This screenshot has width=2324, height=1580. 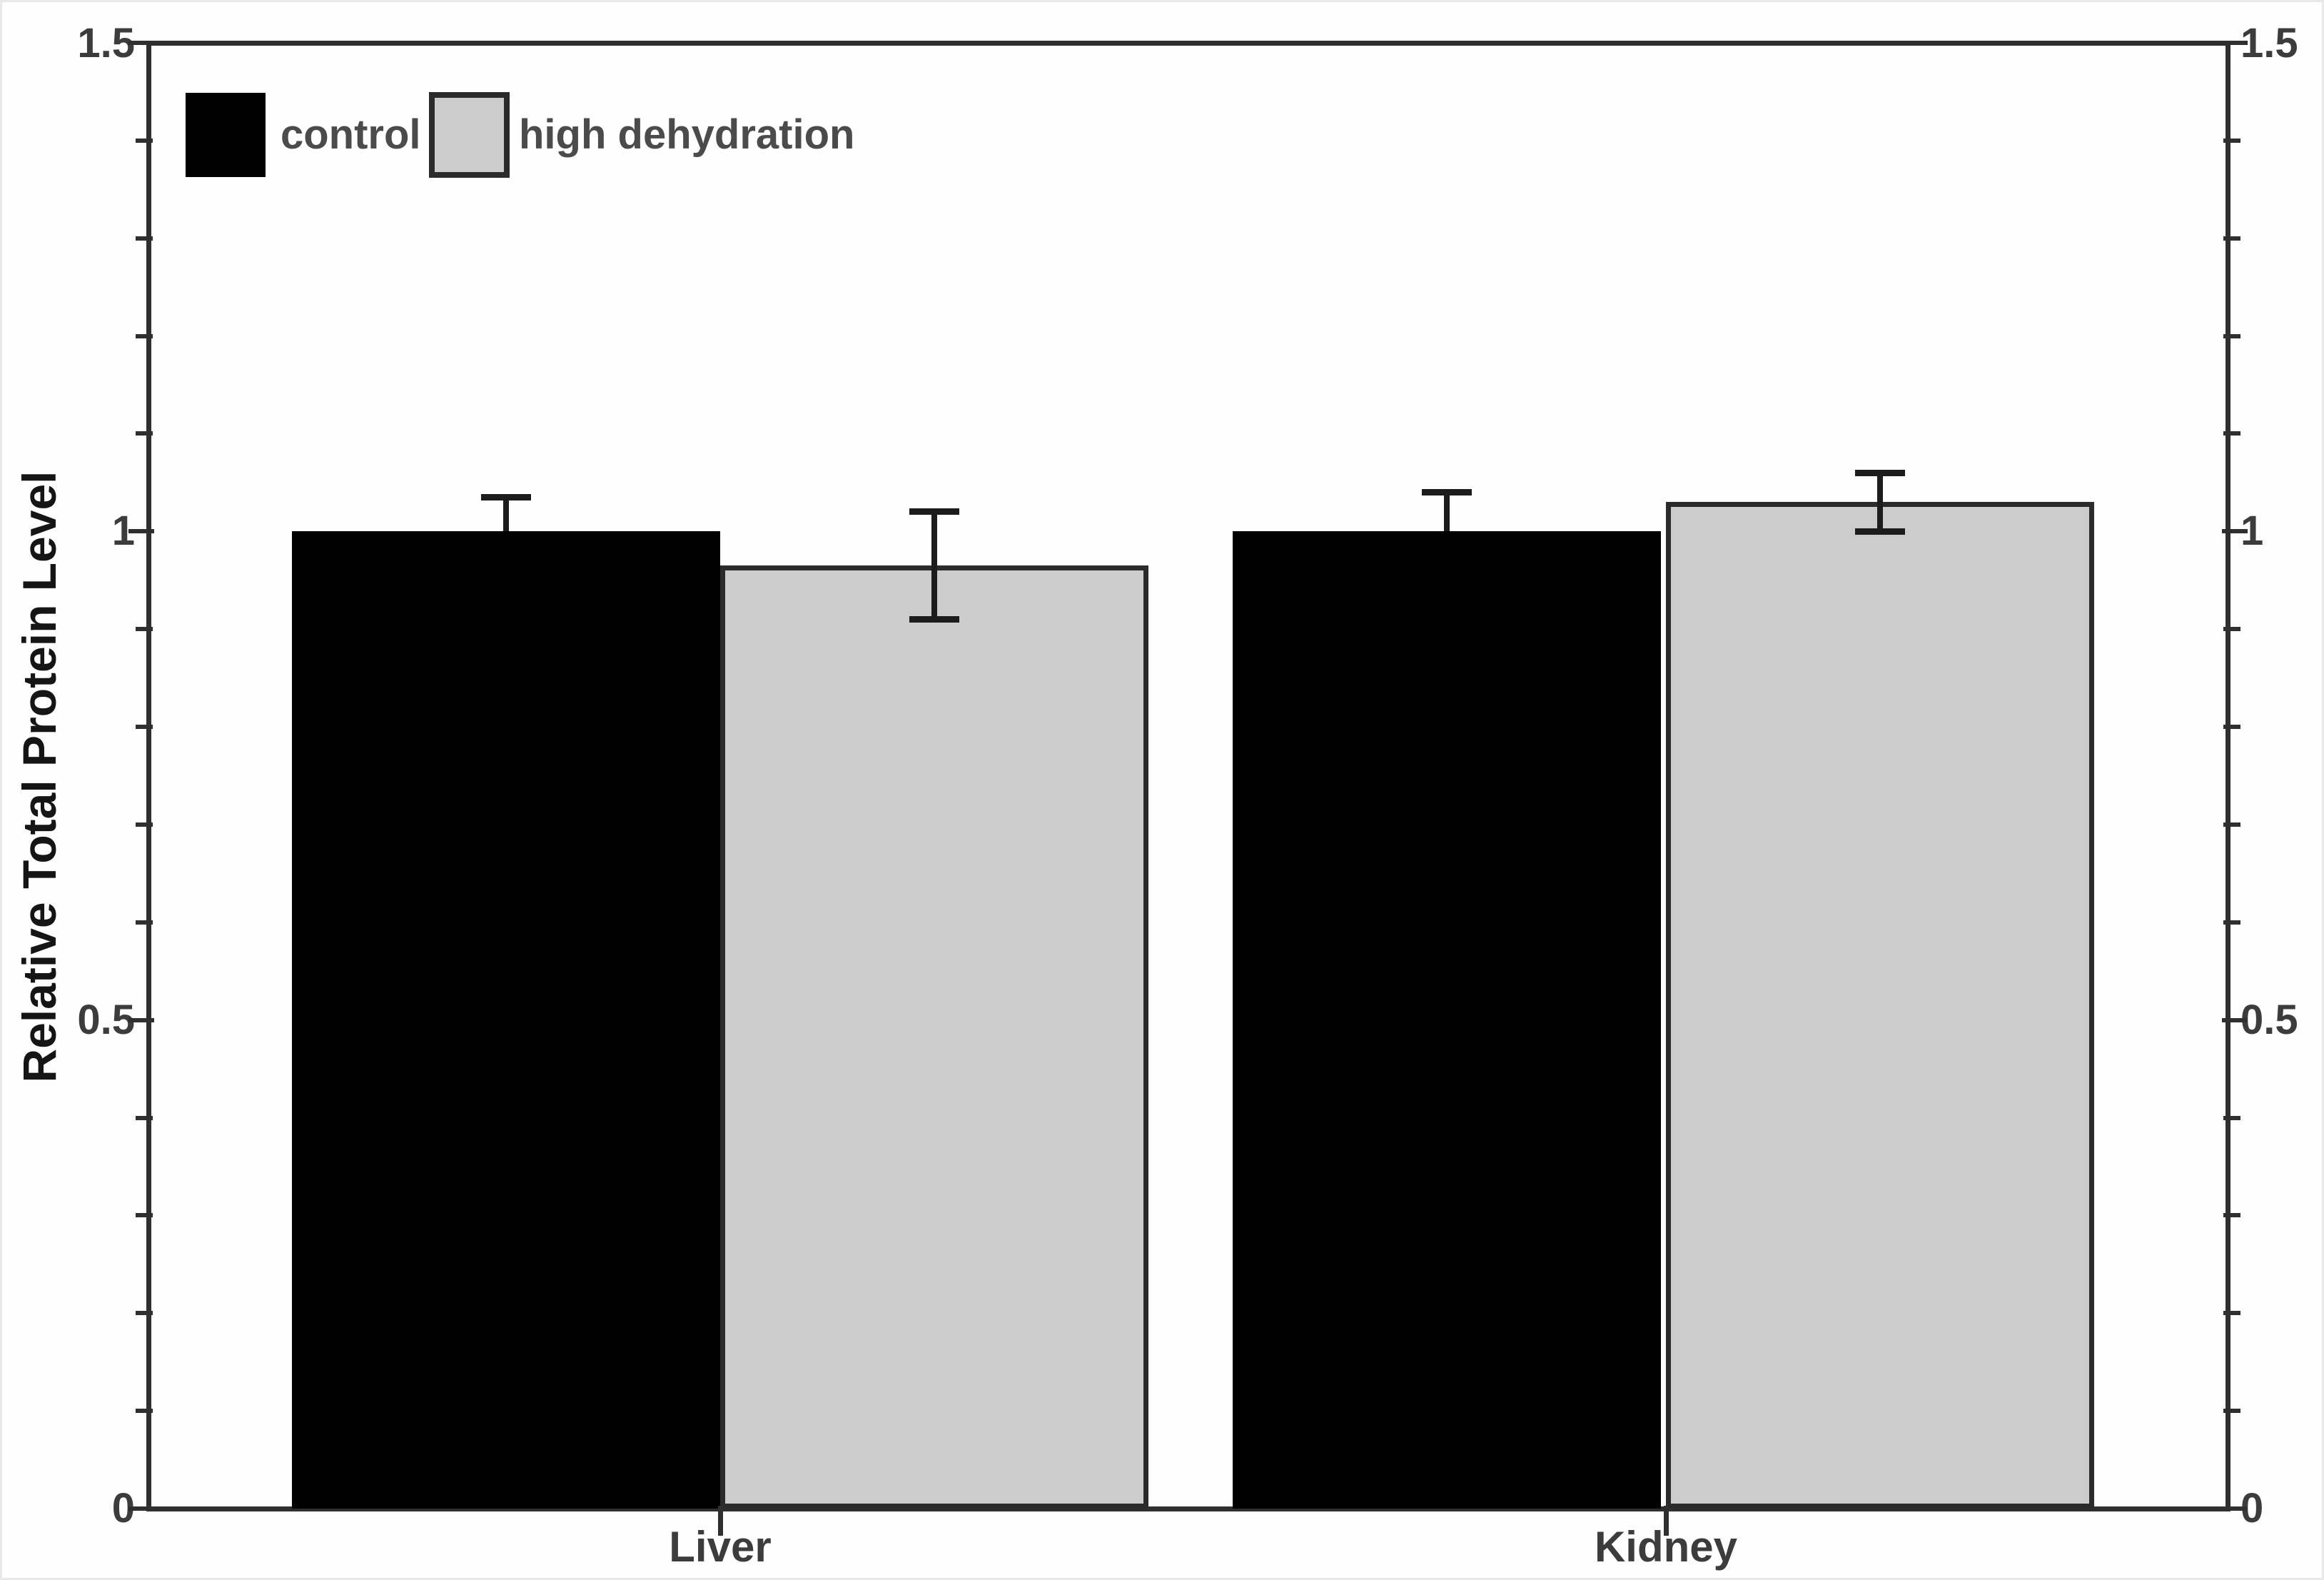 What do you see at coordinates (144, 335) in the screenshot?
I see `left-axis-tick-1.2` at bounding box center [144, 335].